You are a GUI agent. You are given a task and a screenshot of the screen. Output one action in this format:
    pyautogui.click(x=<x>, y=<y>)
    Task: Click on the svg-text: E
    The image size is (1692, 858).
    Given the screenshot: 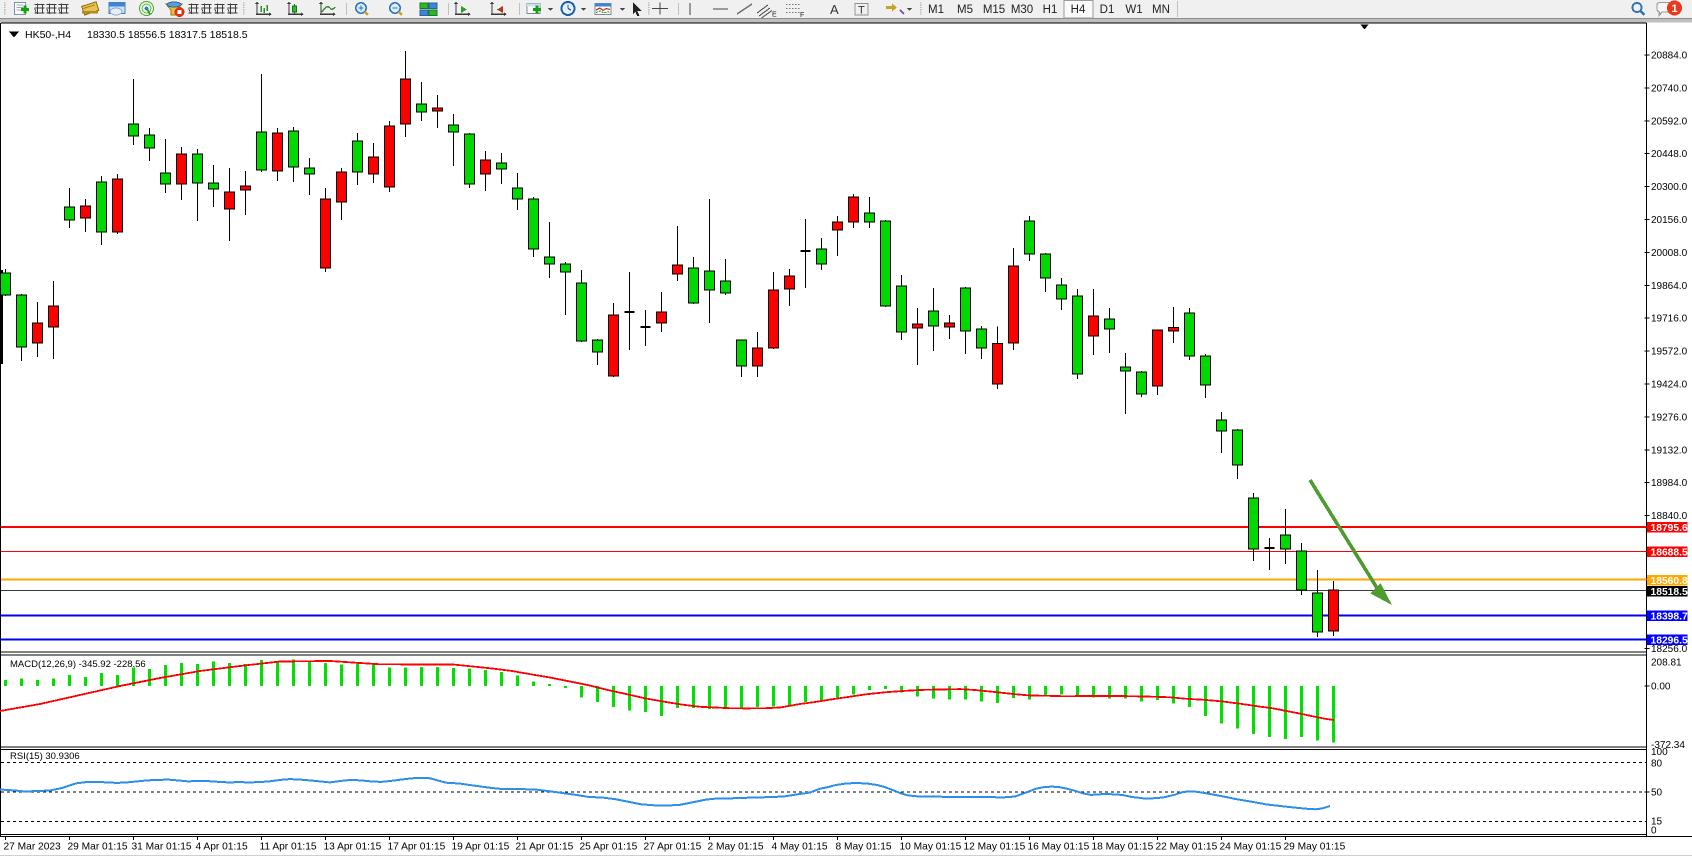 What is the action you would take?
    pyautogui.click(x=774, y=15)
    